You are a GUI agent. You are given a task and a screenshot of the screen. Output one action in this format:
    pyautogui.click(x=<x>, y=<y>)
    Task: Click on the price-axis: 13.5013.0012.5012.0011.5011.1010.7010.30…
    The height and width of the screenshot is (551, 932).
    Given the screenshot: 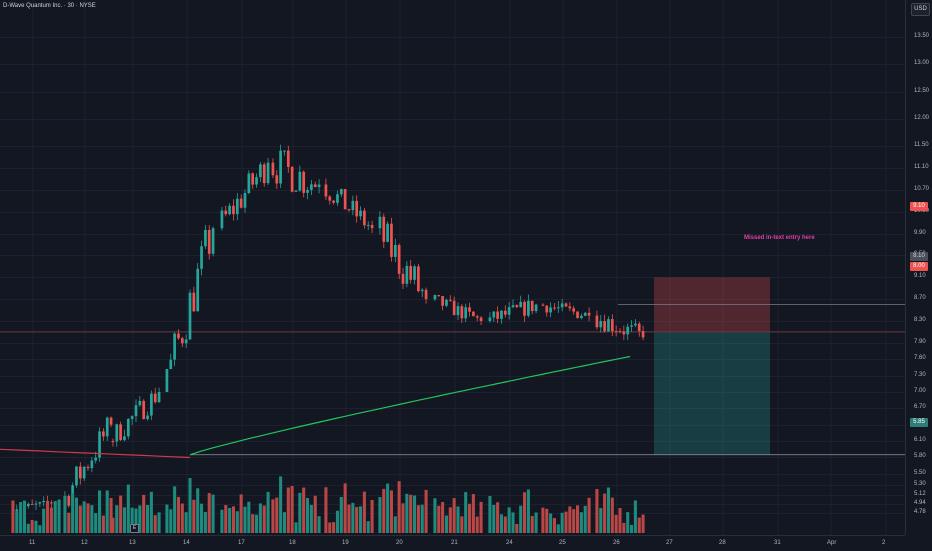 What is the action you would take?
    pyautogui.click(x=918, y=267)
    